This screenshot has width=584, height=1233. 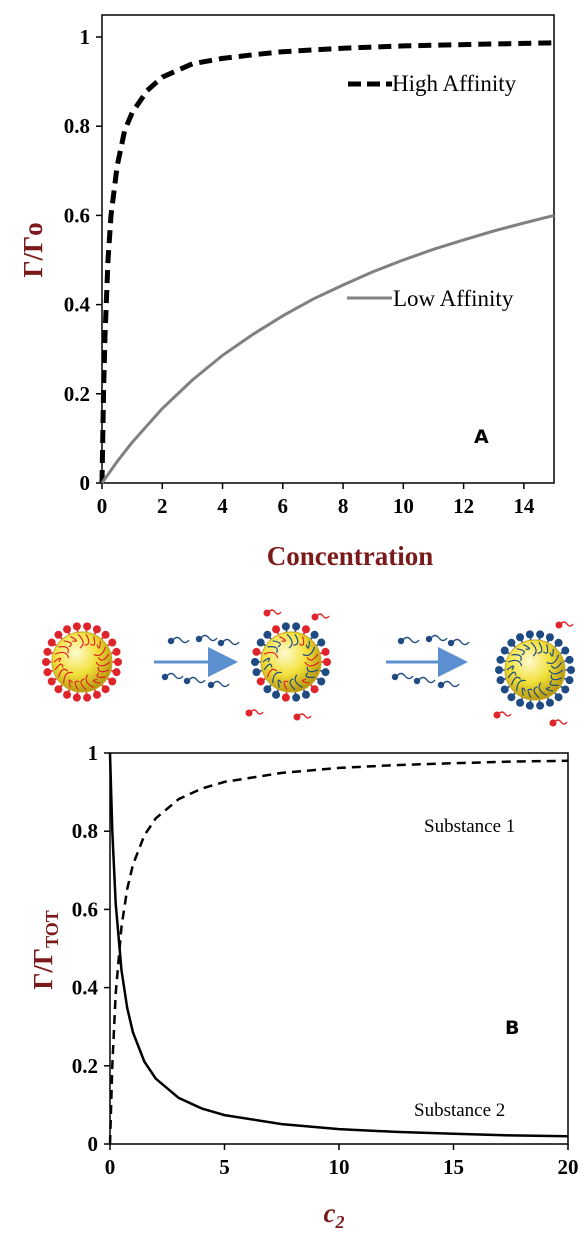 I want to click on exchange-schematic, so click(x=308, y=668).